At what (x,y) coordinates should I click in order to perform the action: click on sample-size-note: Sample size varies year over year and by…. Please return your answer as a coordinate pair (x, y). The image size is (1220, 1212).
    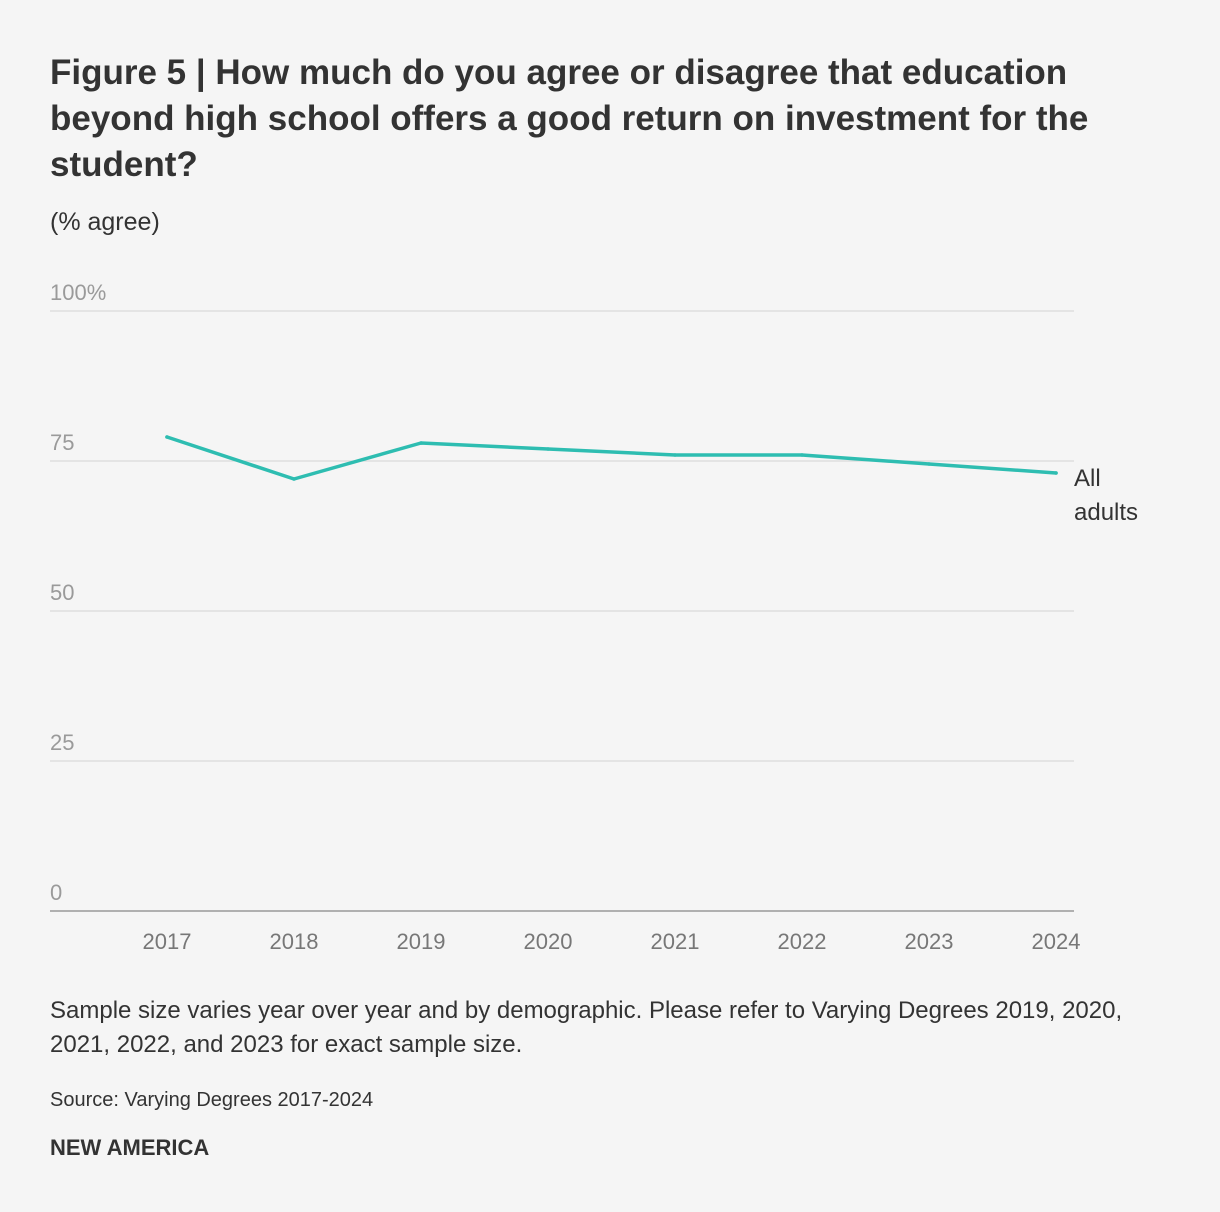
    Looking at the image, I should click on (586, 1027).